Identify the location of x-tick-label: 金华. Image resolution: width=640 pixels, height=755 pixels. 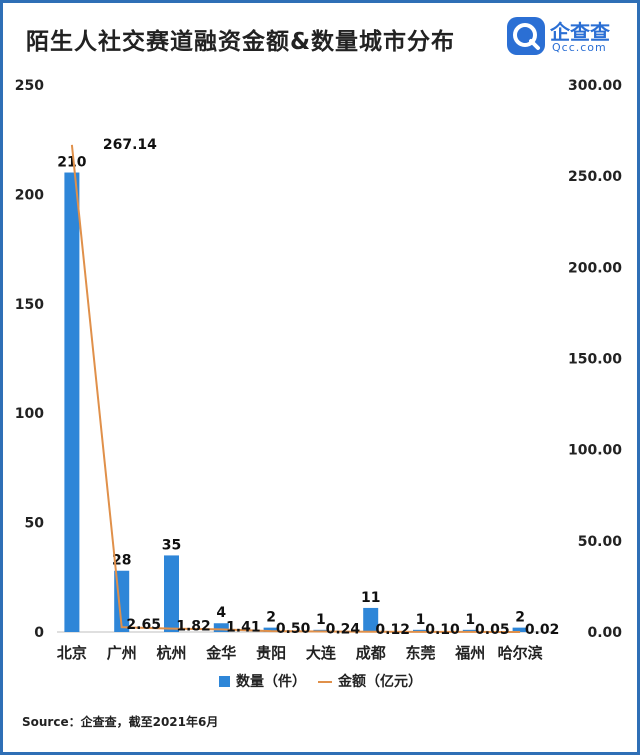
(220, 653).